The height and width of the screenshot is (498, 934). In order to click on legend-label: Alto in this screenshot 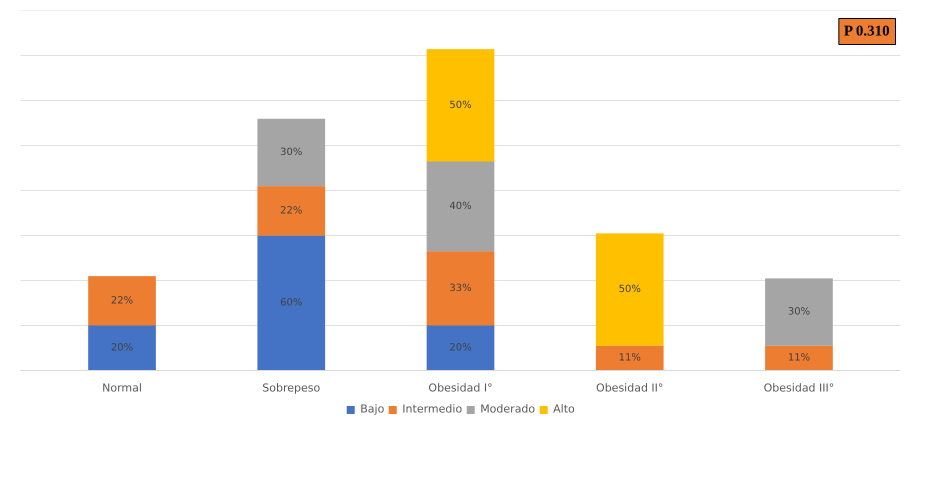, I will do `click(564, 409)`.